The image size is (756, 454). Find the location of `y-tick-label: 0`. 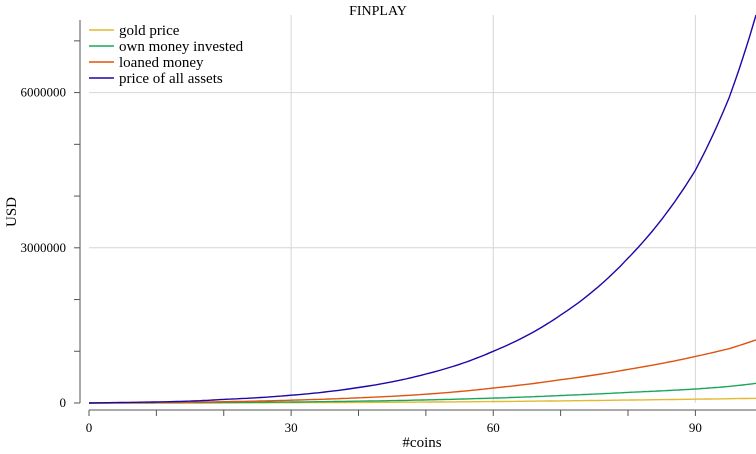

y-tick-label: 0 is located at coordinates (63, 402).